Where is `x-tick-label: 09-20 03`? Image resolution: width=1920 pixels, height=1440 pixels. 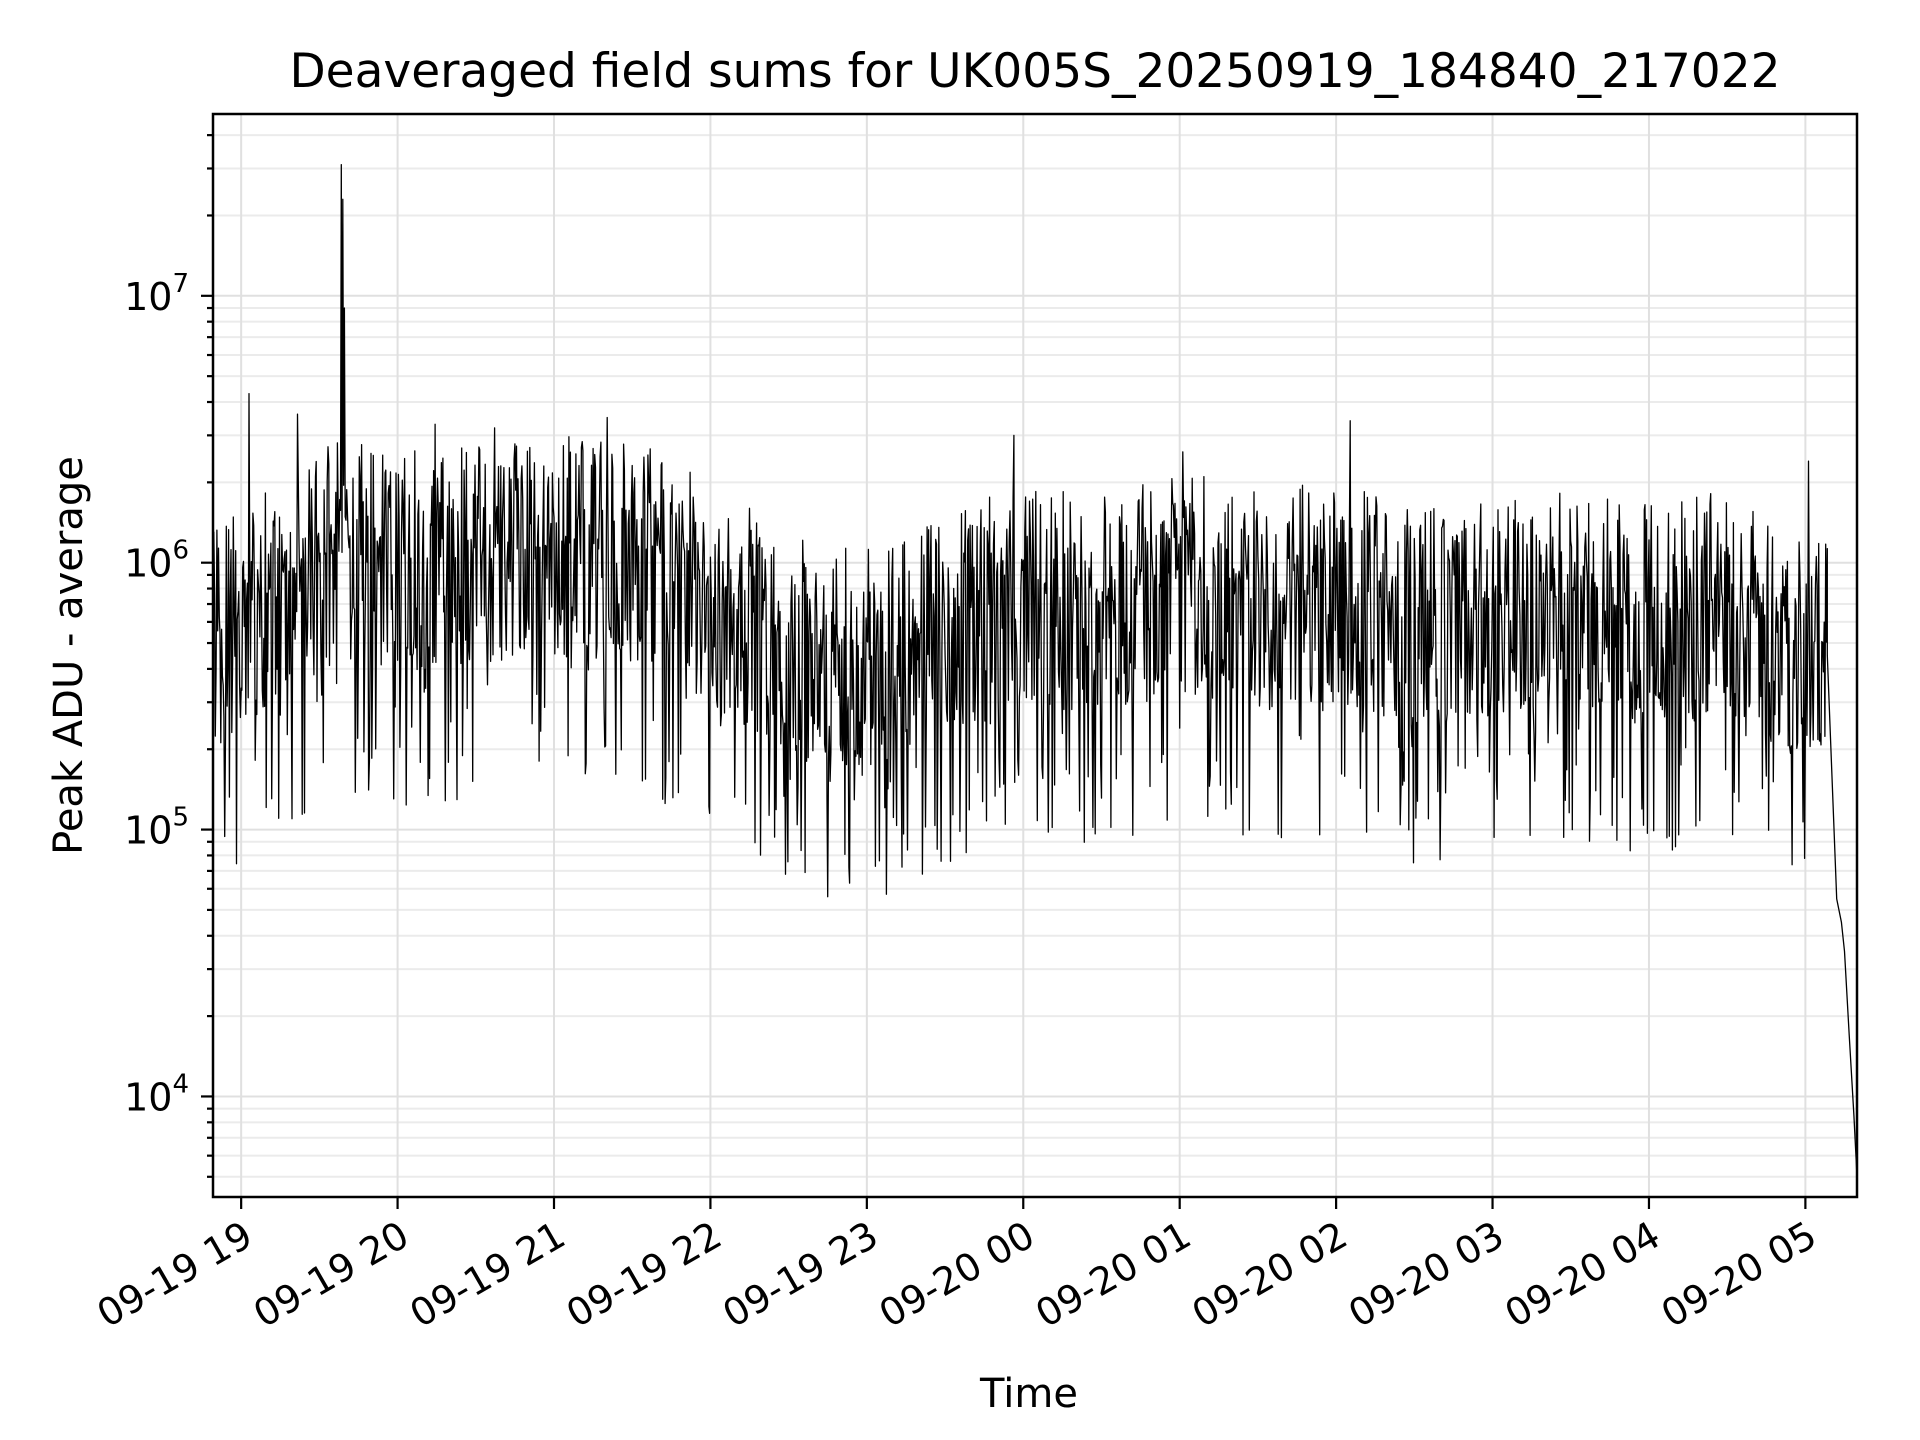 x-tick-label: 09-20 03 is located at coordinates (1426, 1275).